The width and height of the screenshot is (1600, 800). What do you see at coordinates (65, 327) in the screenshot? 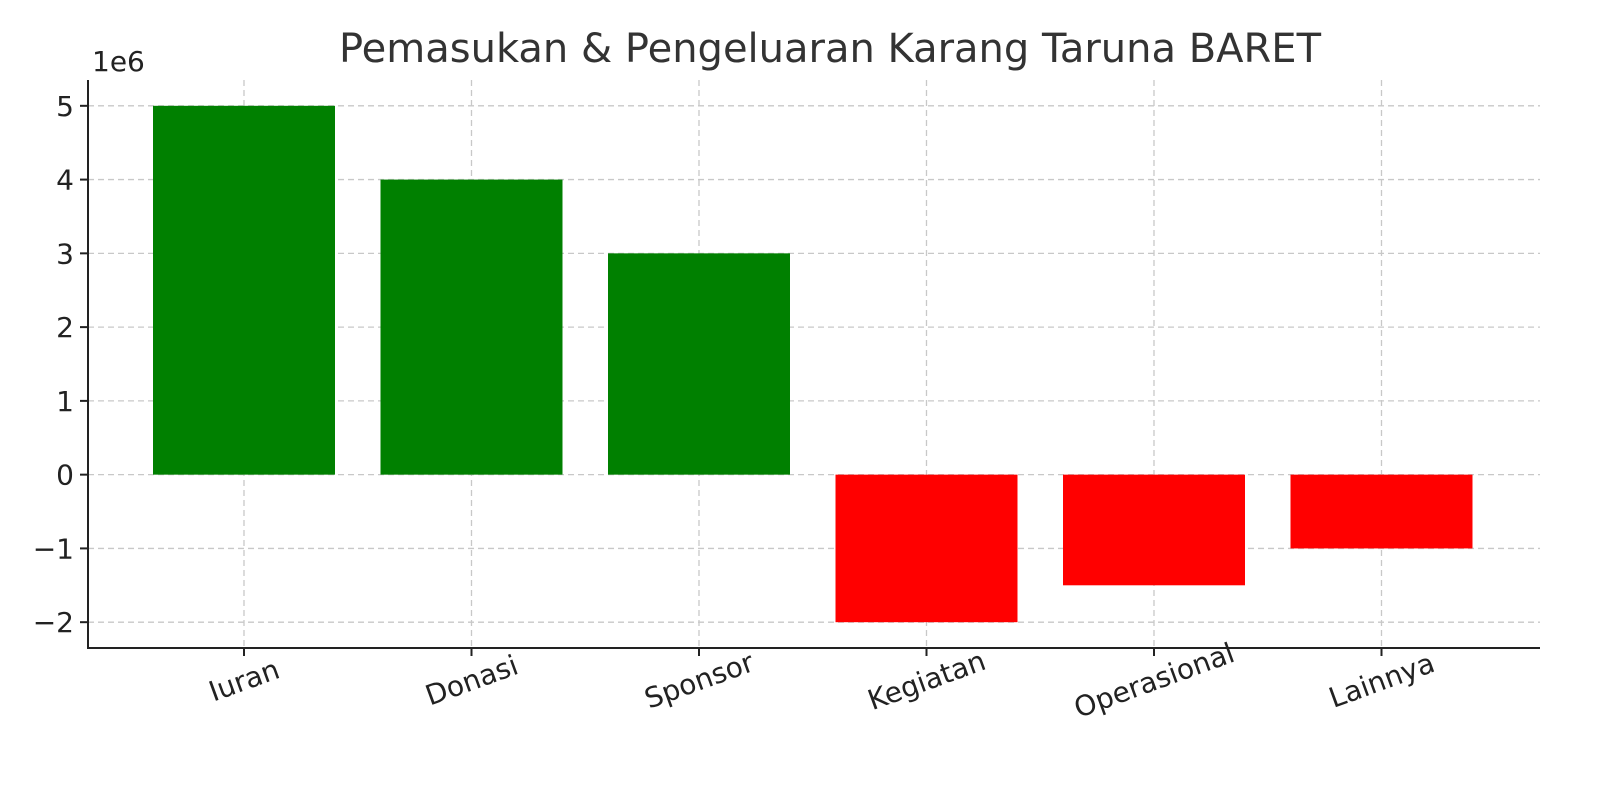
I see `y-tick-label-3: 2` at bounding box center [65, 327].